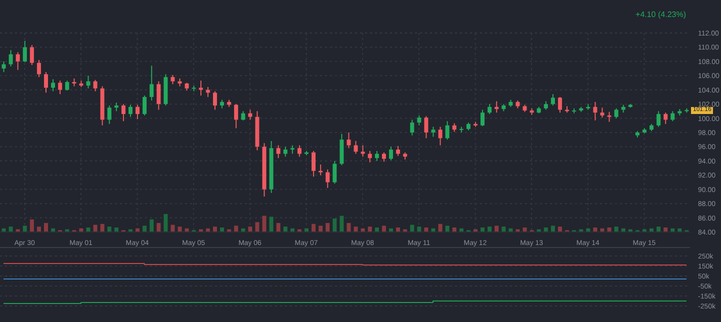 The height and width of the screenshot is (322, 721). What do you see at coordinates (661, 14) in the screenshot?
I see `text: +4.10 (4.23%)` at bounding box center [661, 14].